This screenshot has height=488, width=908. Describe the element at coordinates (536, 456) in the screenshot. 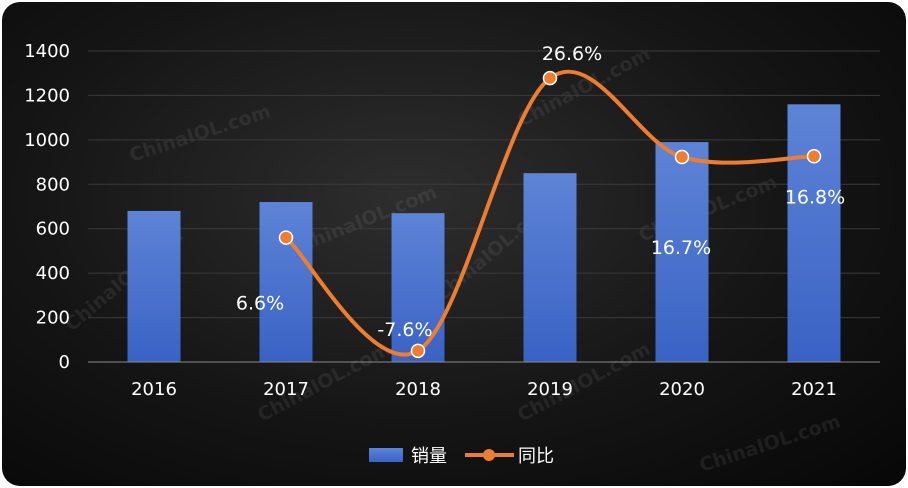

I see `legend-label-line: 同比` at that location.